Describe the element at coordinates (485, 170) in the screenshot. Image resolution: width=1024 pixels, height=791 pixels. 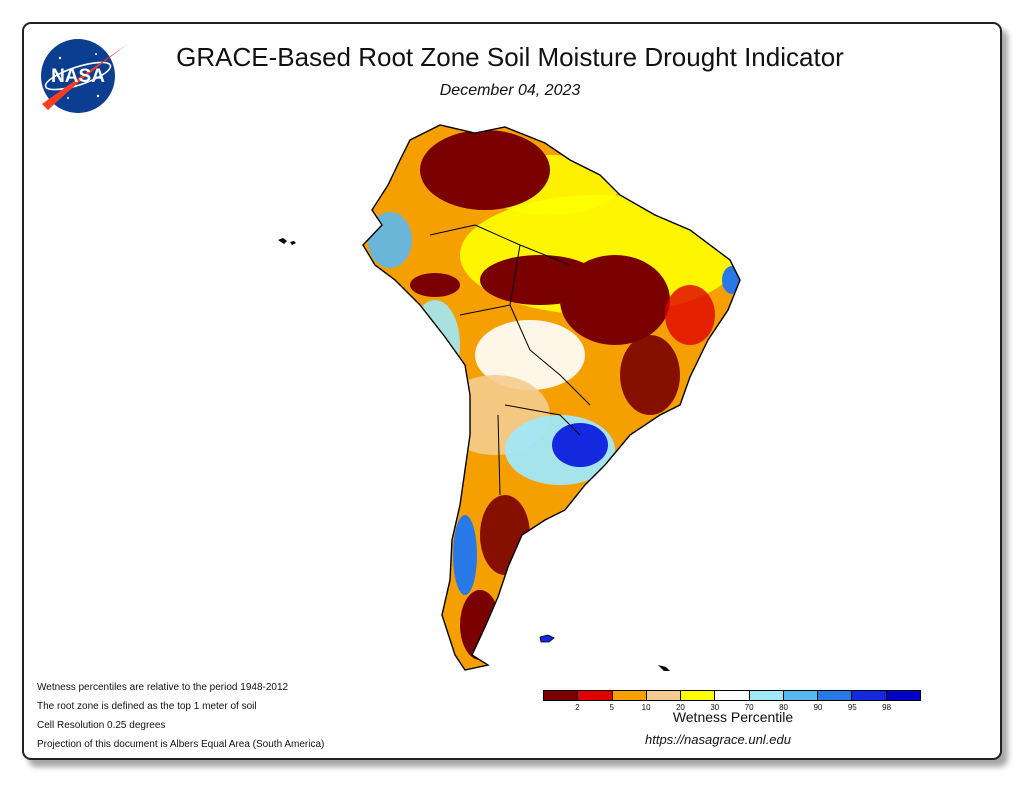
I see `extreme-dry-north` at that location.